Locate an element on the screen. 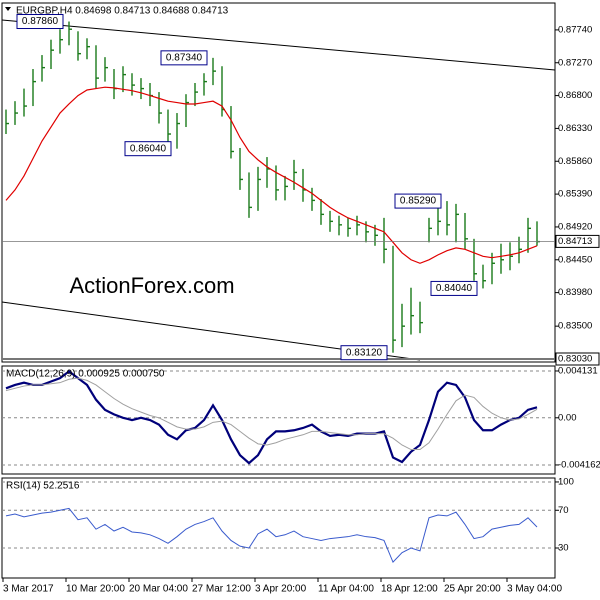  y-tick-label: 0.83500 is located at coordinates (575, 326).